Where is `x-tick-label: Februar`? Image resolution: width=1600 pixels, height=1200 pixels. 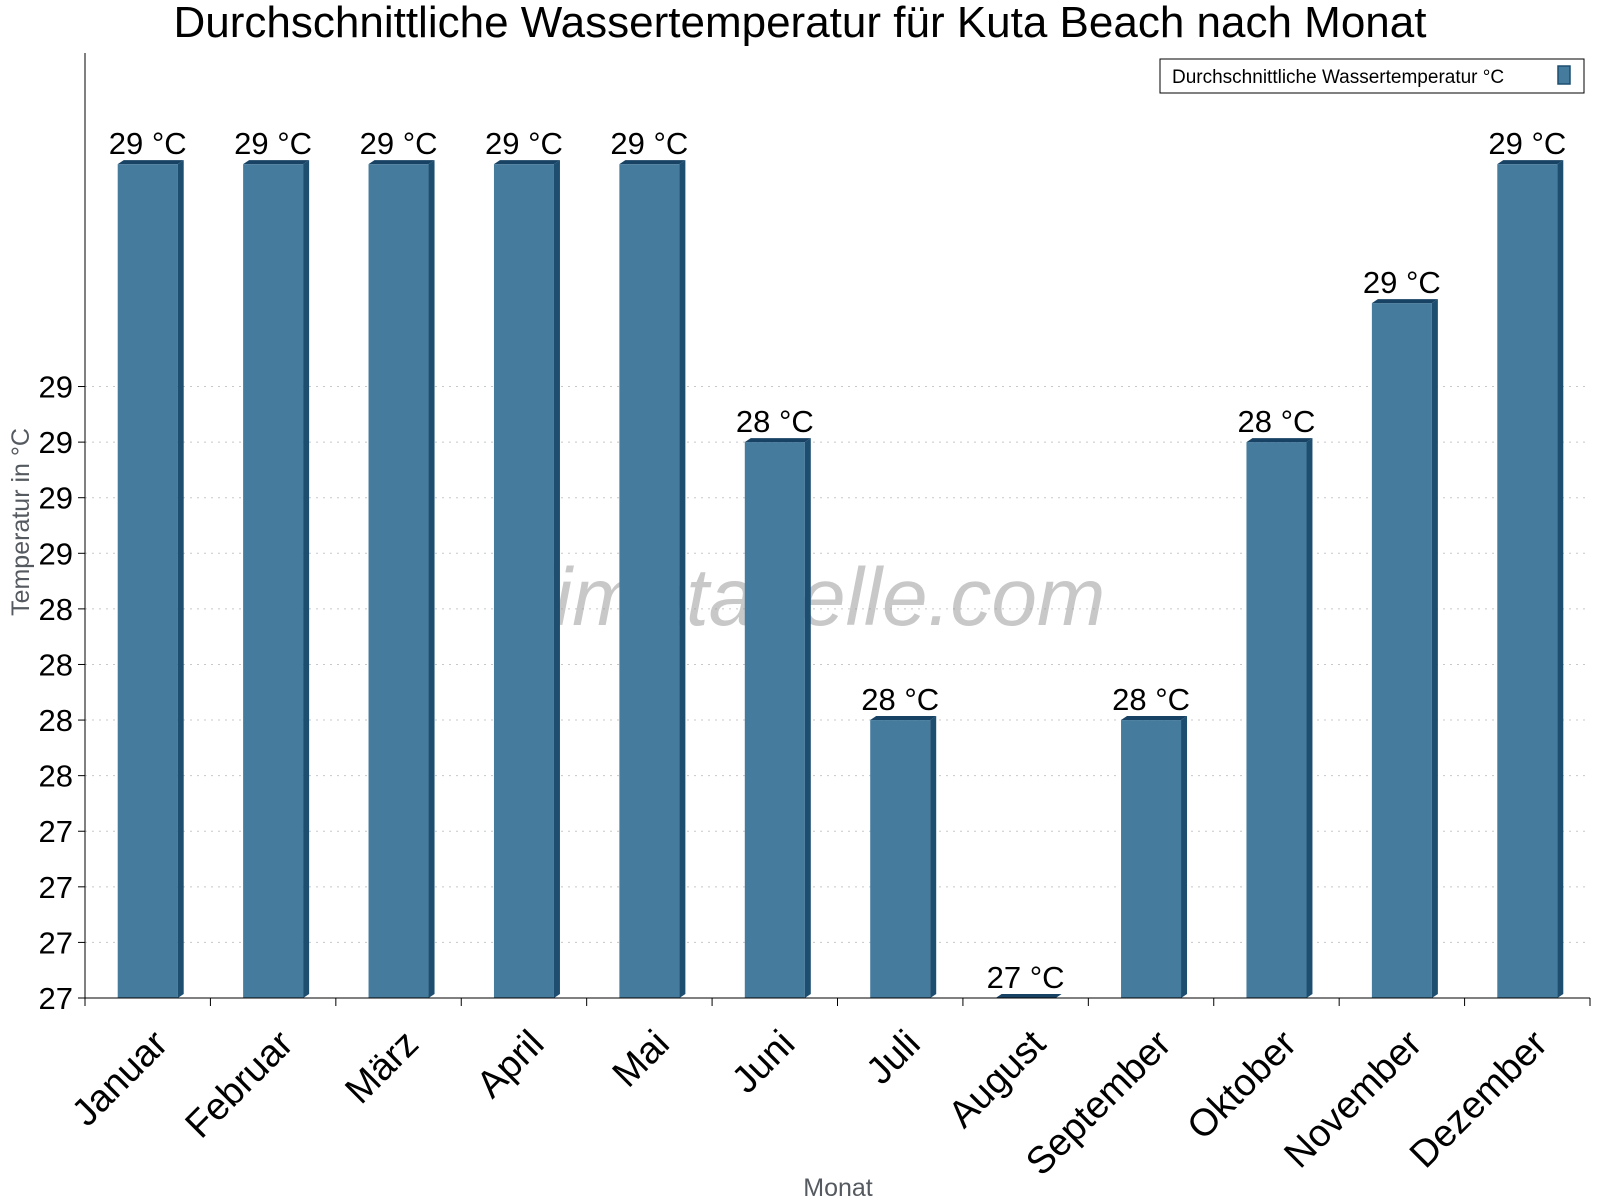
x-tick-label: Februar is located at coordinates (240, 1084).